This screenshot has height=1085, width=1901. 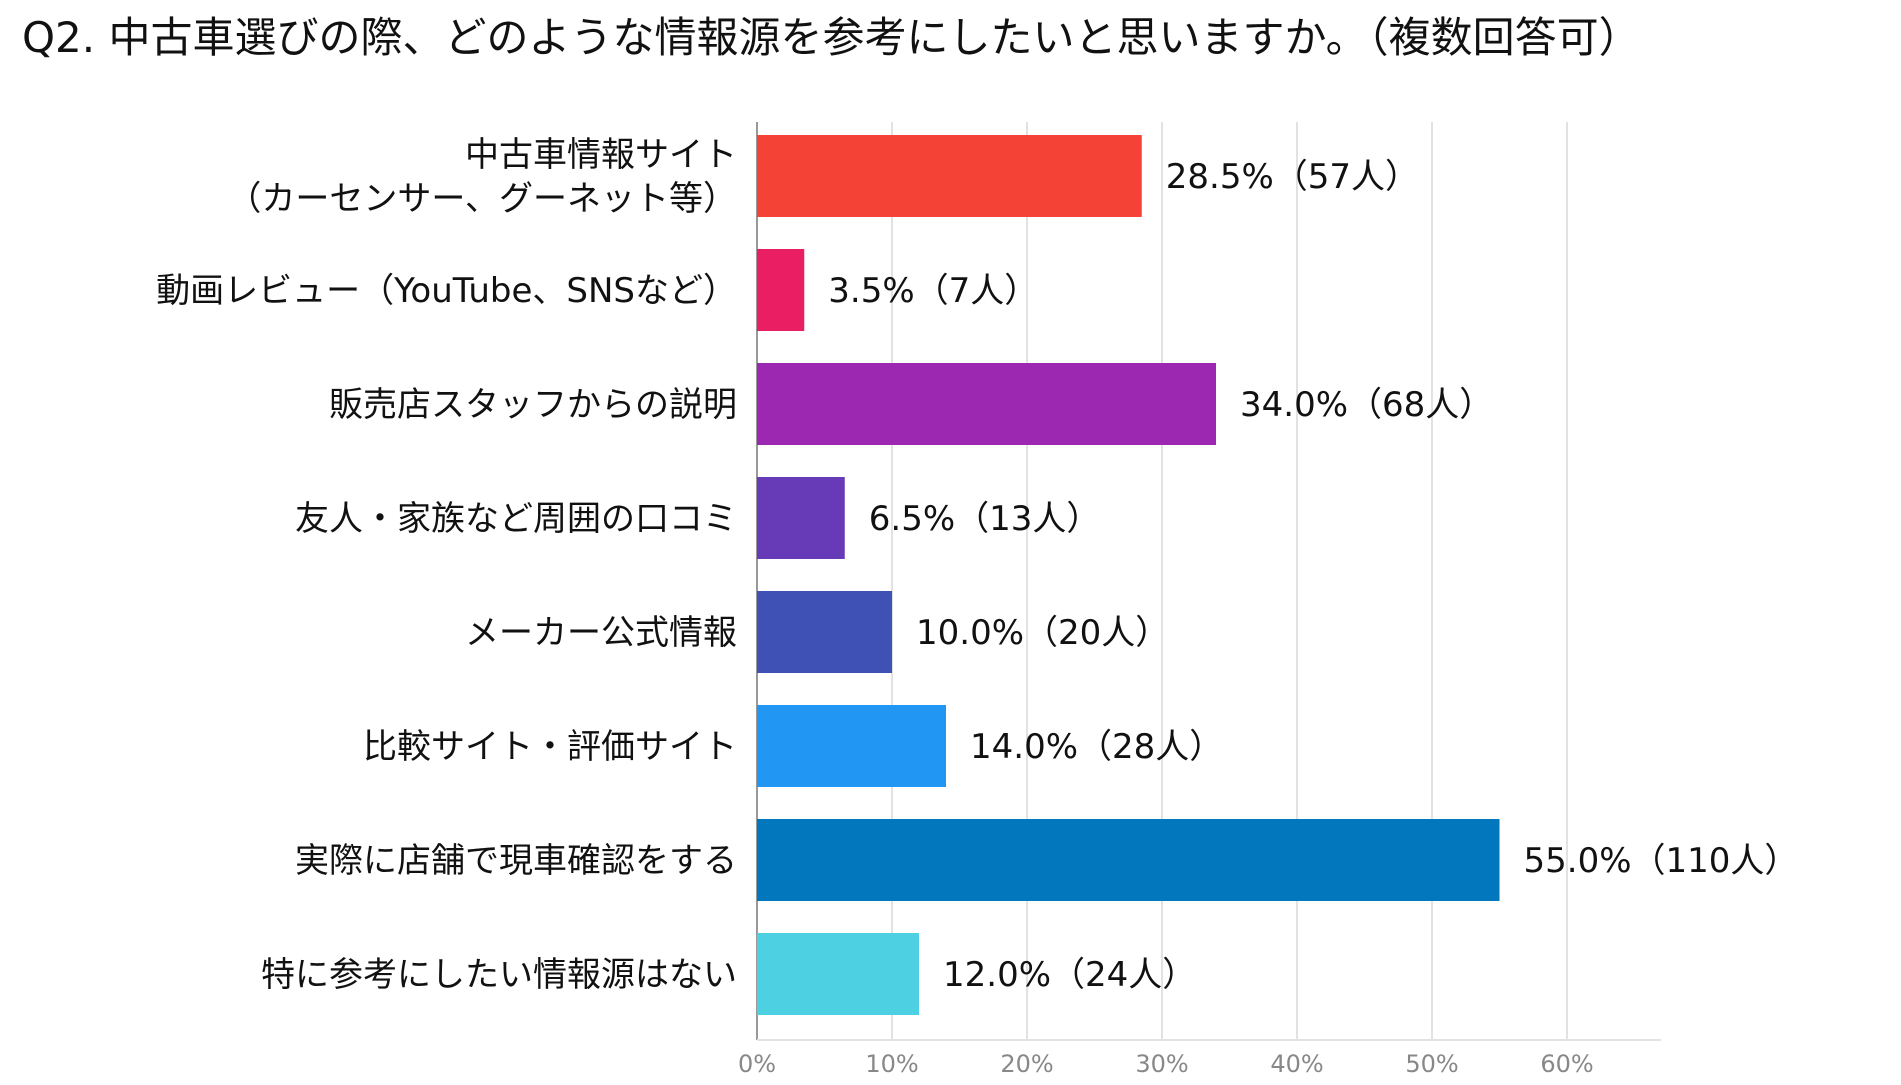 What do you see at coordinates (533, 405) in the screenshot?
I see `category-label: 販売店スタッフからの説明` at bounding box center [533, 405].